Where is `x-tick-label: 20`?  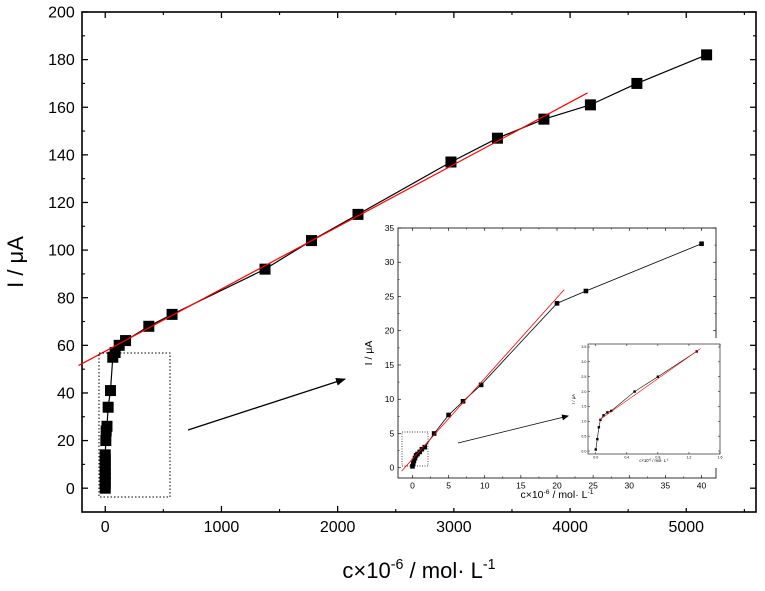
x-tick-label: 20 is located at coordinates (557, 486).